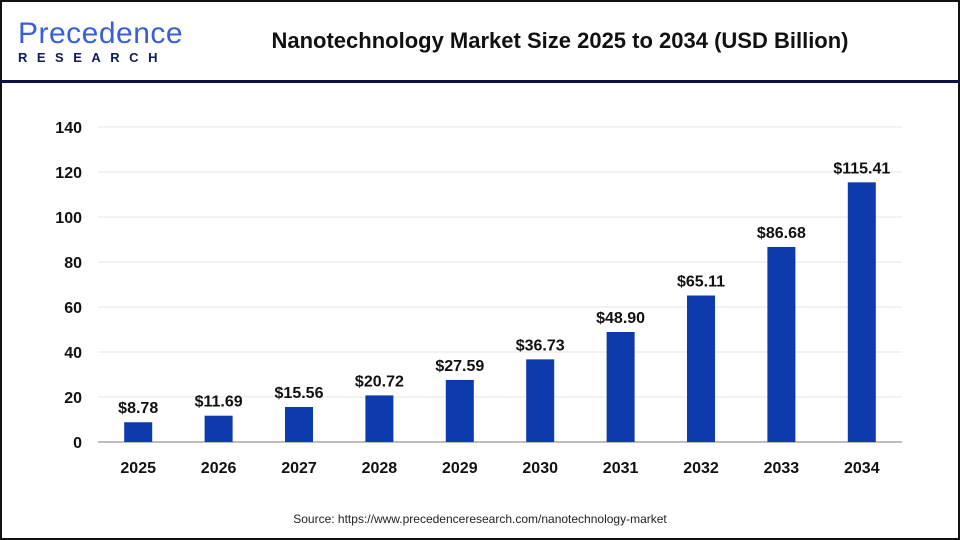 Image resolution: width=960 pixels, height=540 pixels. I want to click on data-label: $8.78, so click(138, 408).